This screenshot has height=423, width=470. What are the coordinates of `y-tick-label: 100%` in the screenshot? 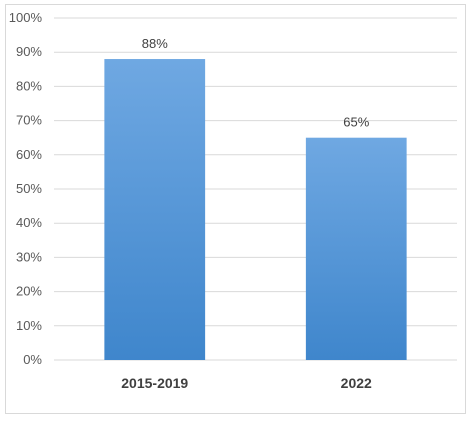 It's located at (26, 17).